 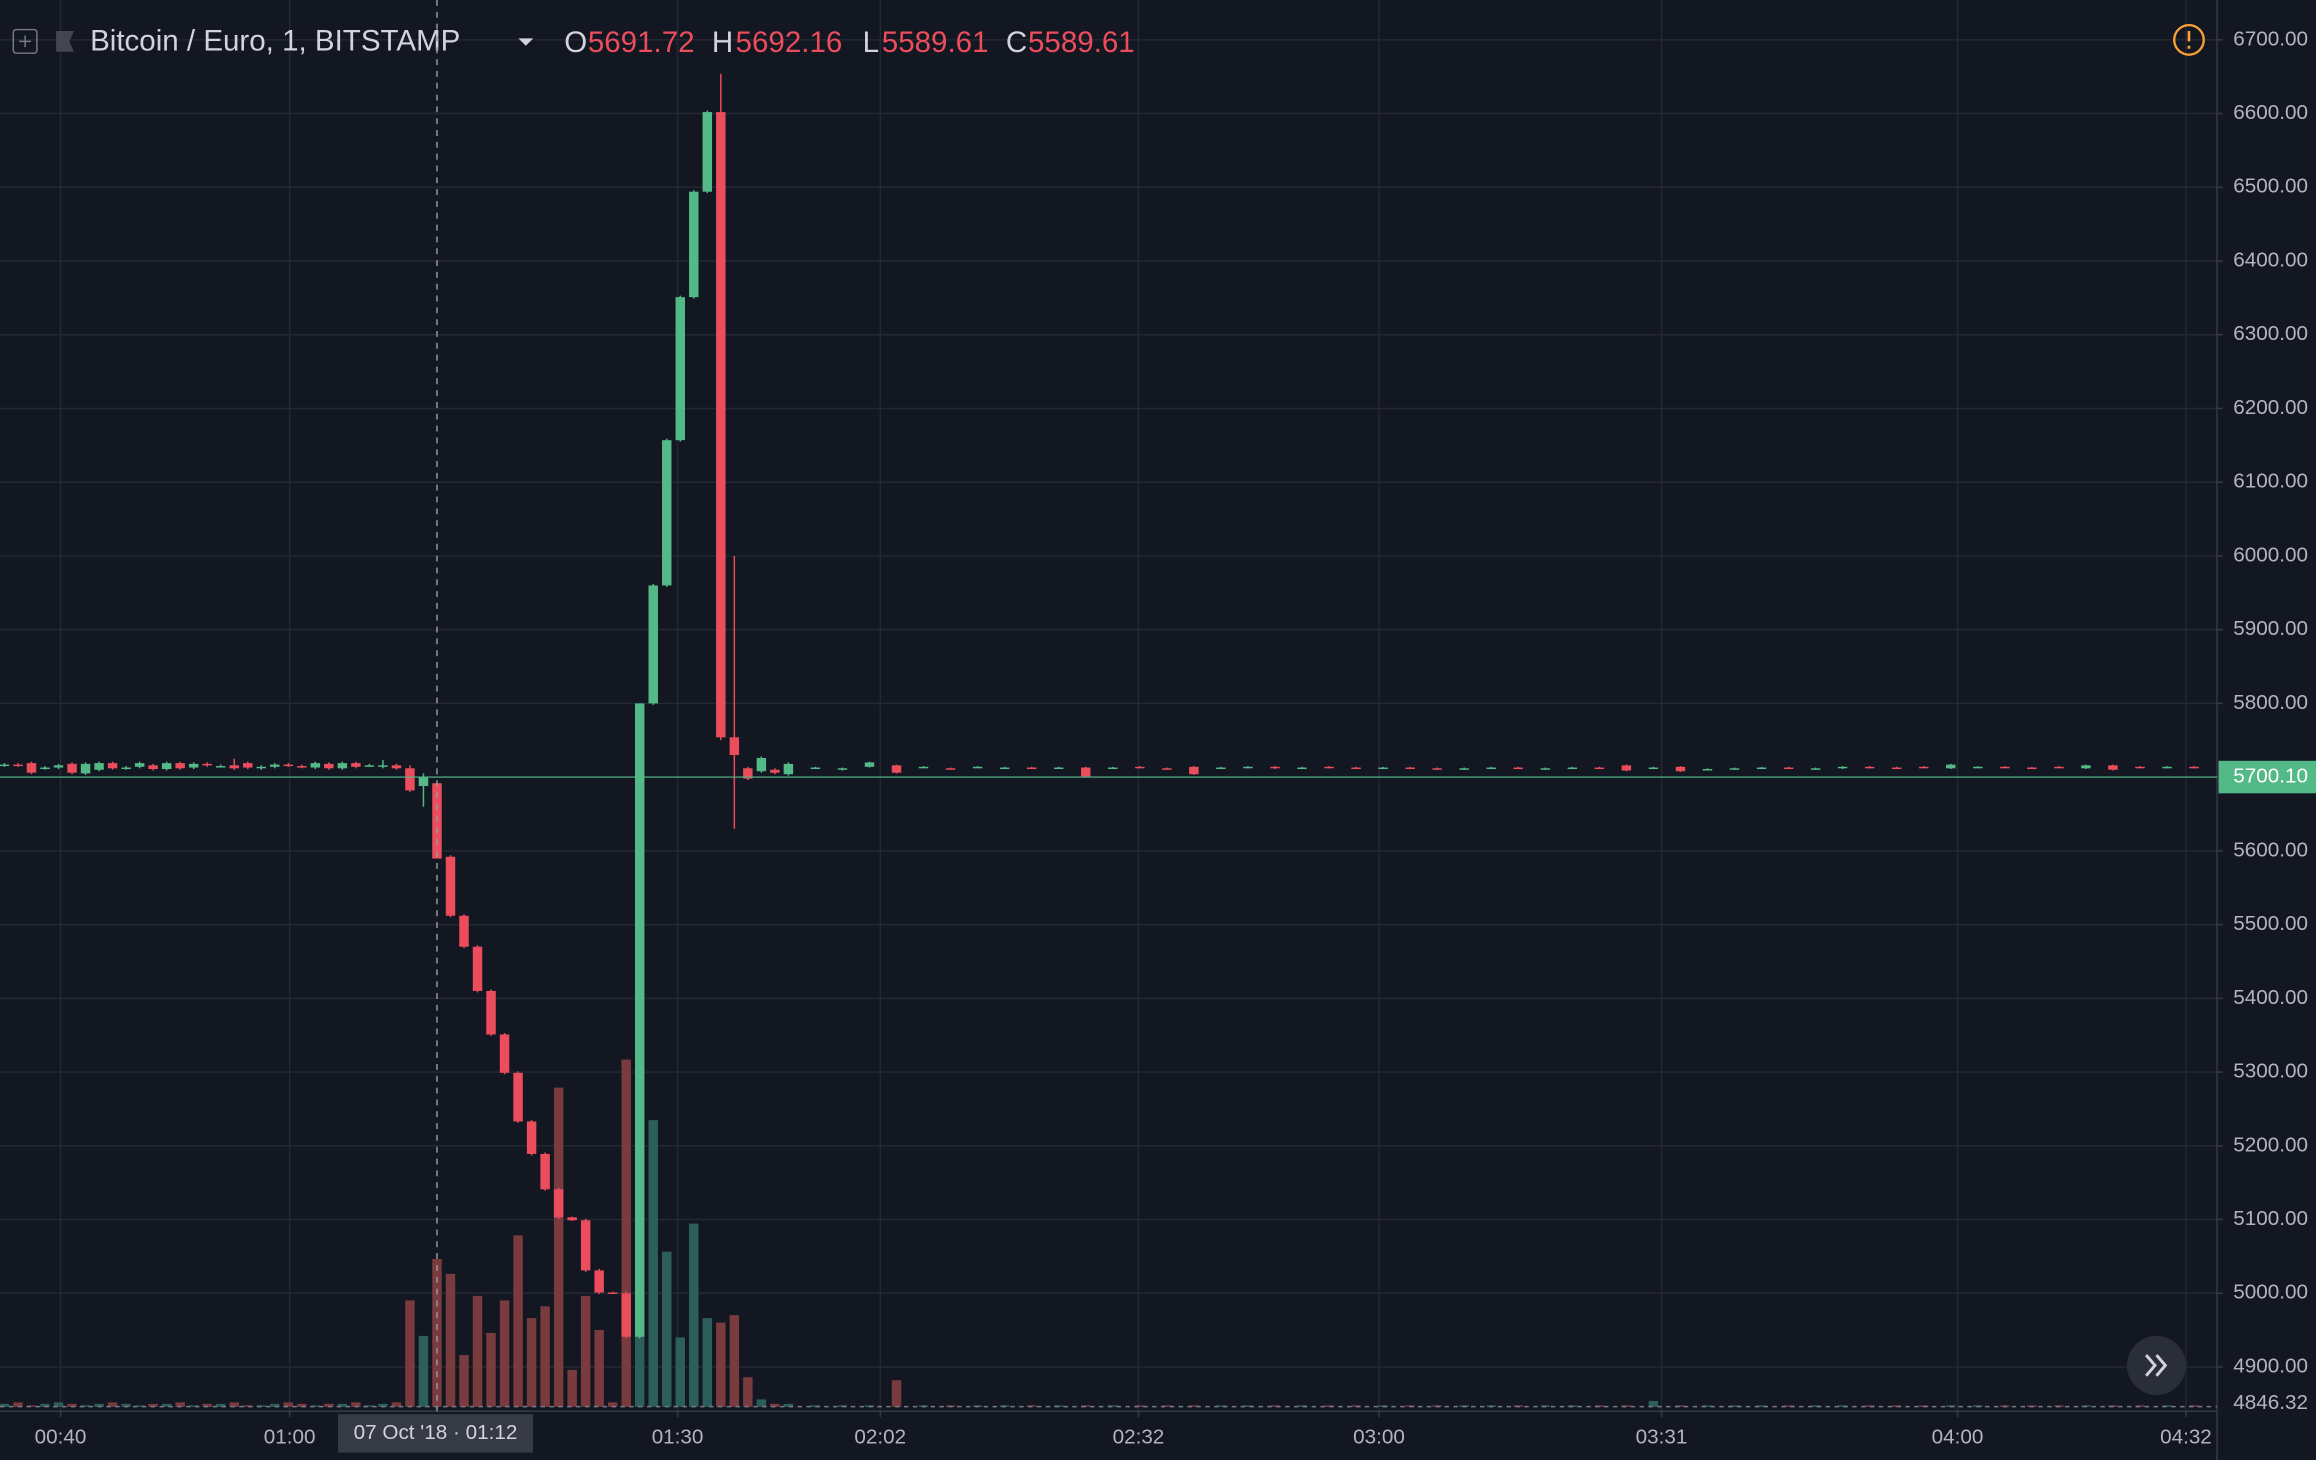 What do you see at coordinates (2270, 112) in the screenshot?
I see `y-tick-label: 6600.00` at bounding box center [2270, 112].